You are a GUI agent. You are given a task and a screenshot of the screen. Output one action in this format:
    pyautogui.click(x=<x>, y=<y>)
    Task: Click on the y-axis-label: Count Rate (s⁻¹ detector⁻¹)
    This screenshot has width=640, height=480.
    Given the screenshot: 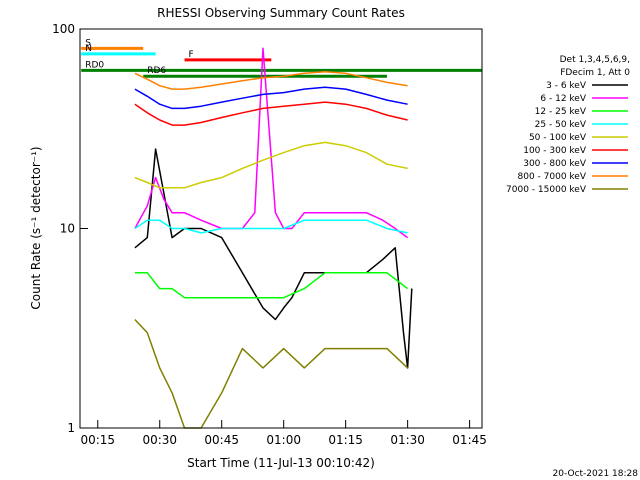 What is the action you would take?
    pyautogui.click(x=36, y=227)
    